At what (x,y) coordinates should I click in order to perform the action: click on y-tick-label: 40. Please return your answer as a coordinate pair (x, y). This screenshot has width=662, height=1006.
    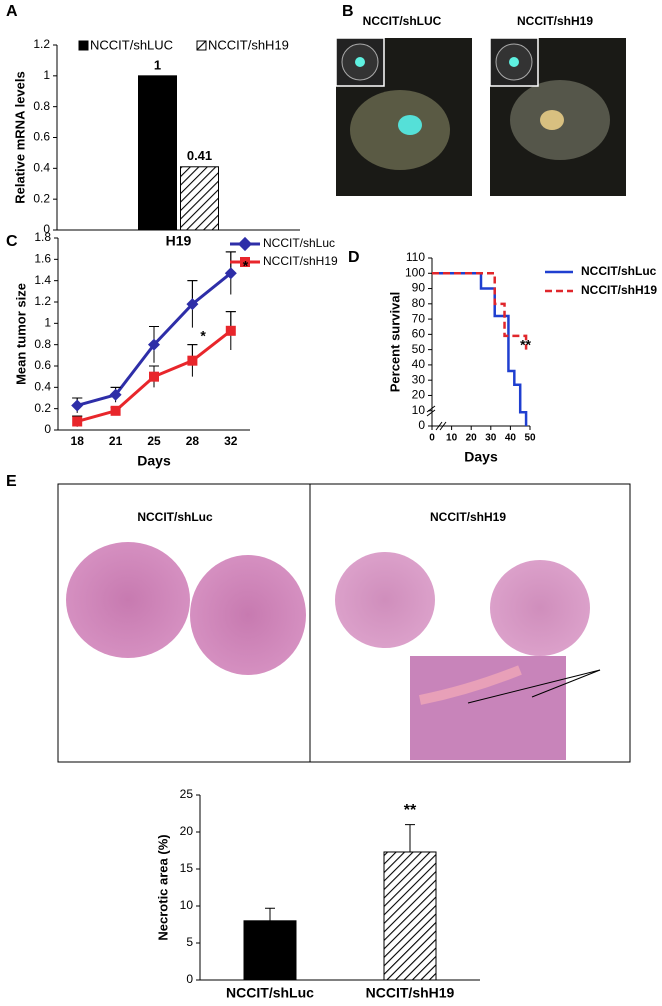
    Looking at the image, I should click on (419, 364).